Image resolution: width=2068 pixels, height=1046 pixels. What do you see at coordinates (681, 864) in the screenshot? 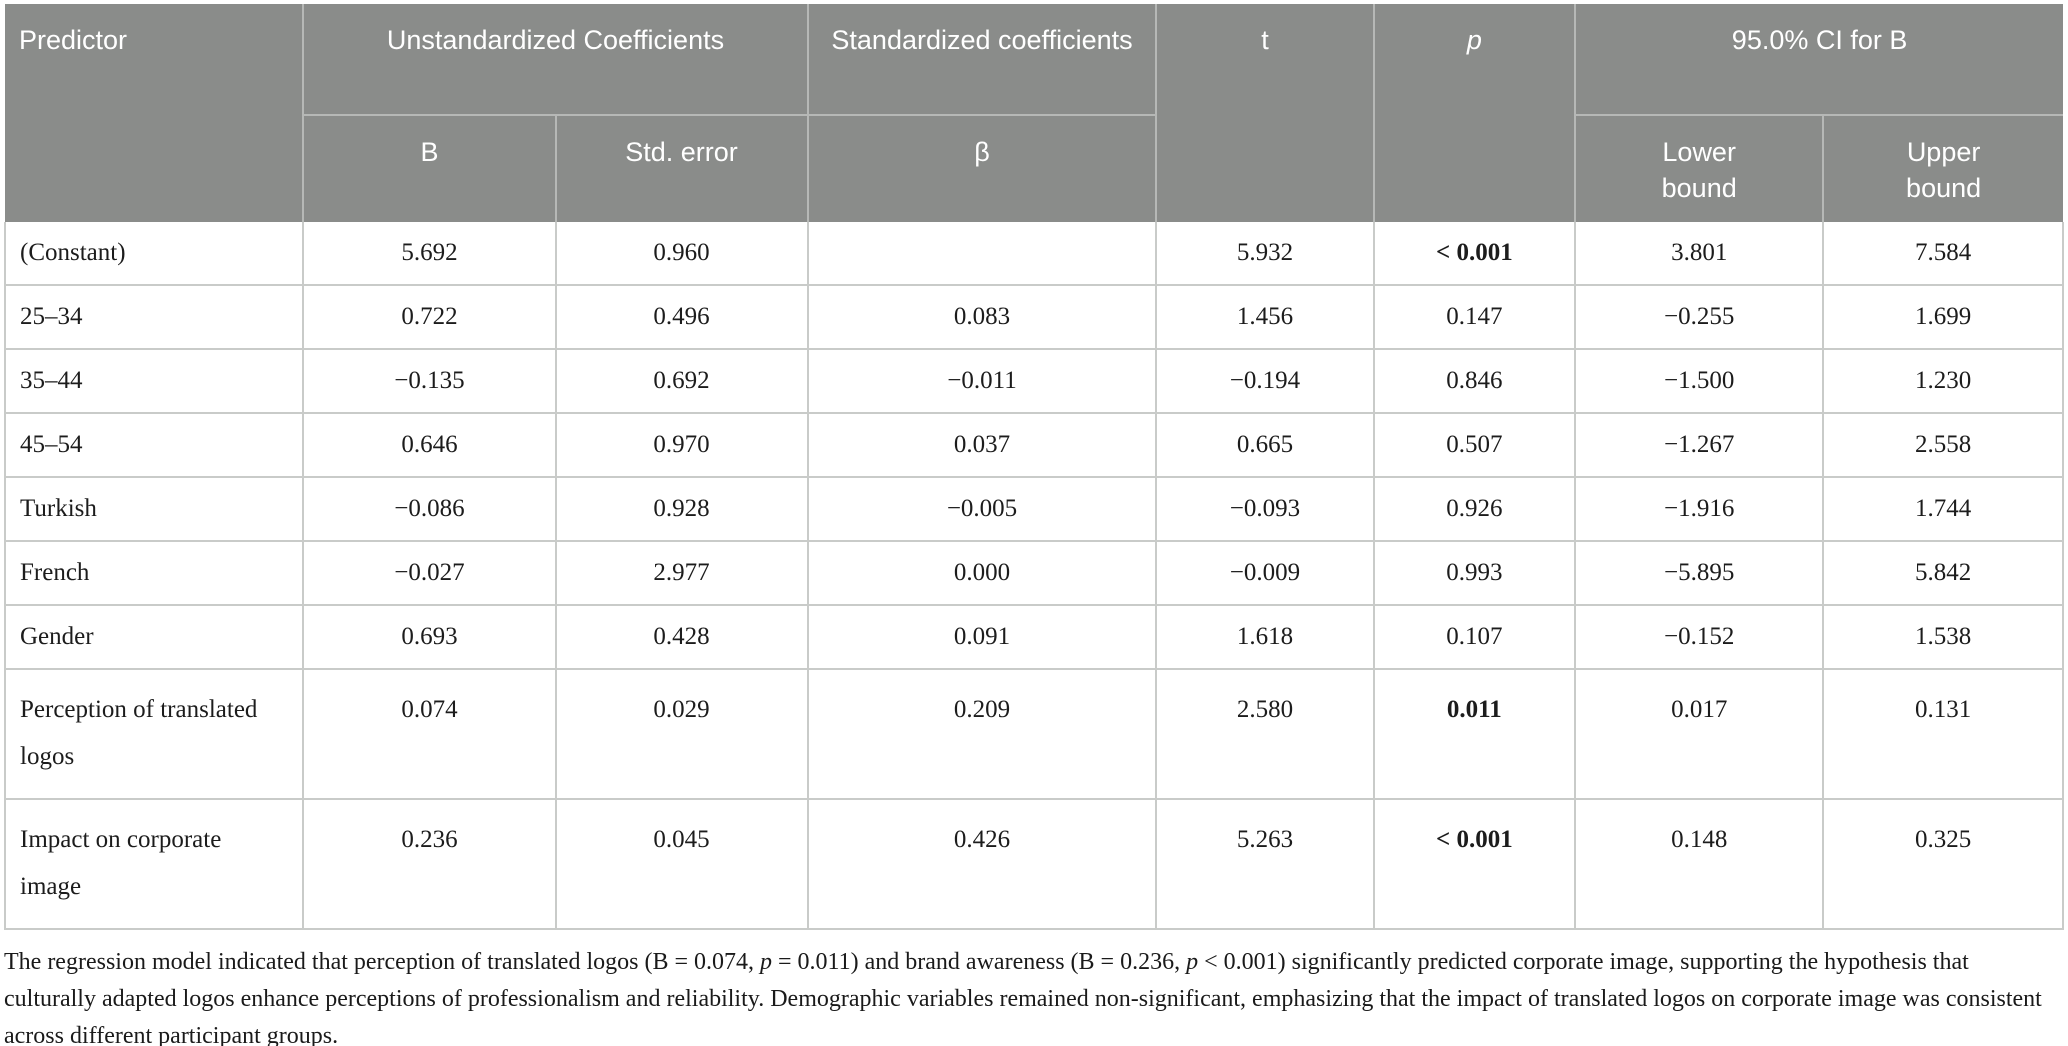
I see `table-cell: 0.045` at bounding box center [681, 864].